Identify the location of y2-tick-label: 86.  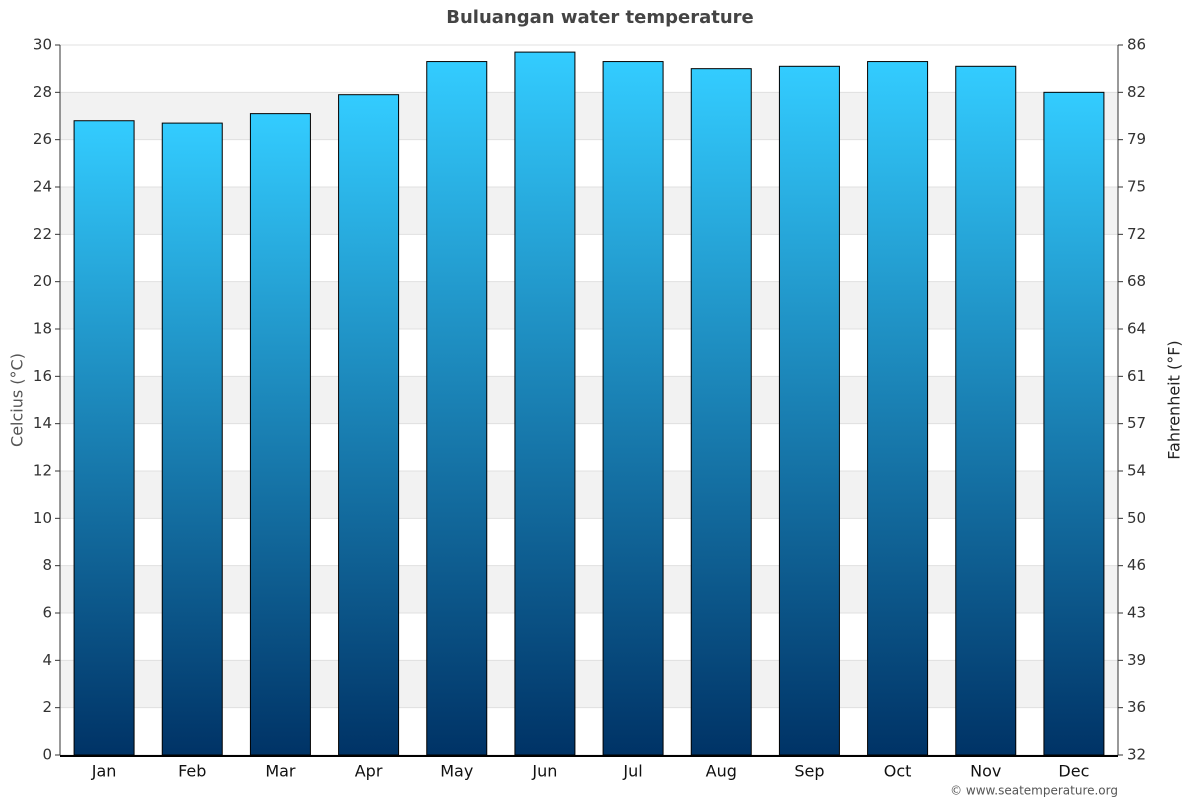
(1136, 45).